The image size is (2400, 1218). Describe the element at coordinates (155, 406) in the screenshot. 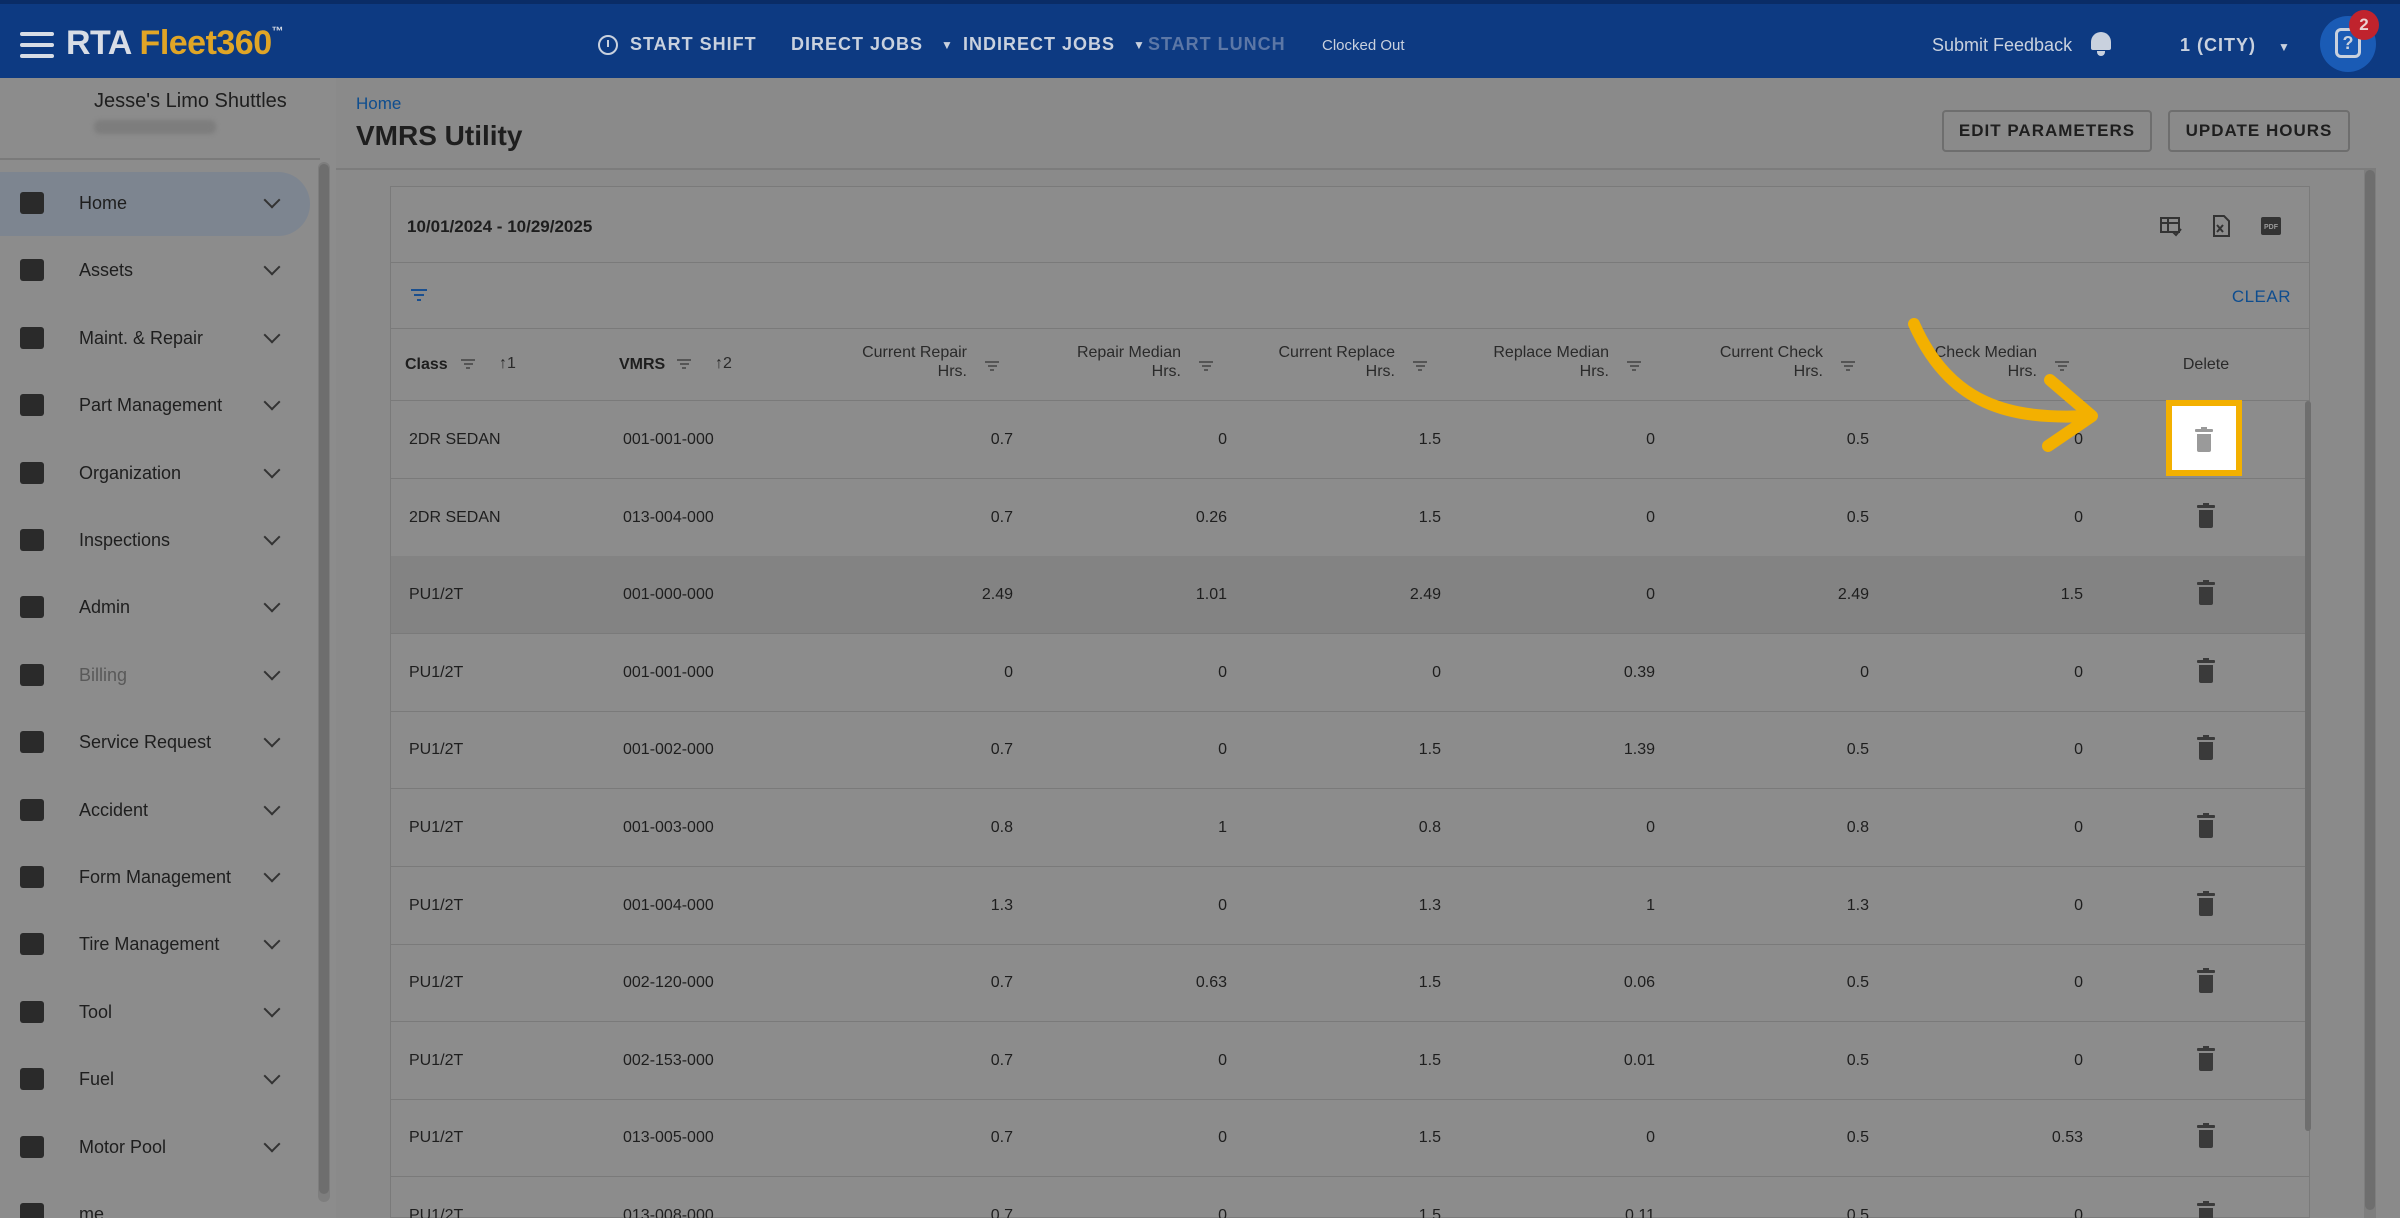

I see `sidebar-item-part-management: Part Management` at that location.